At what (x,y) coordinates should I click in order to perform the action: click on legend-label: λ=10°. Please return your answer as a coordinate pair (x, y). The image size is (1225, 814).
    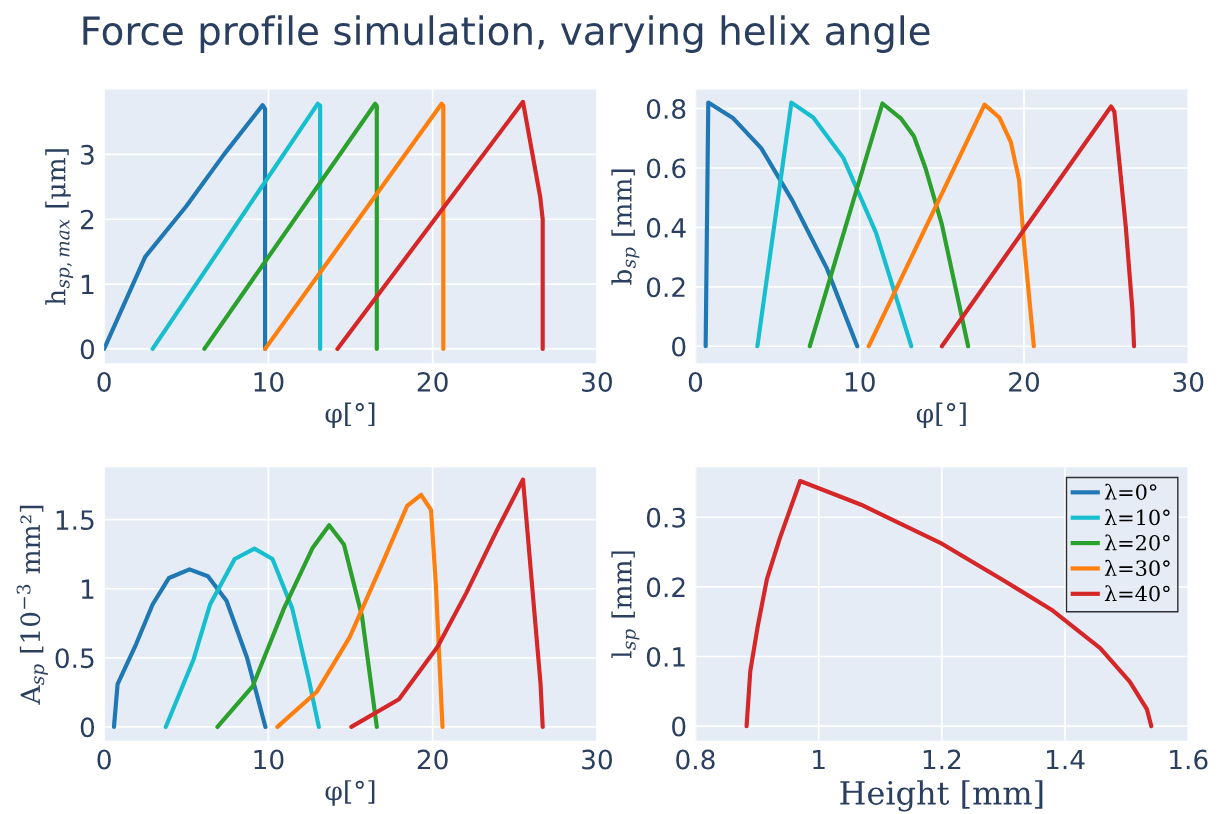
    Looking at the image, I should click on (1137, 517).